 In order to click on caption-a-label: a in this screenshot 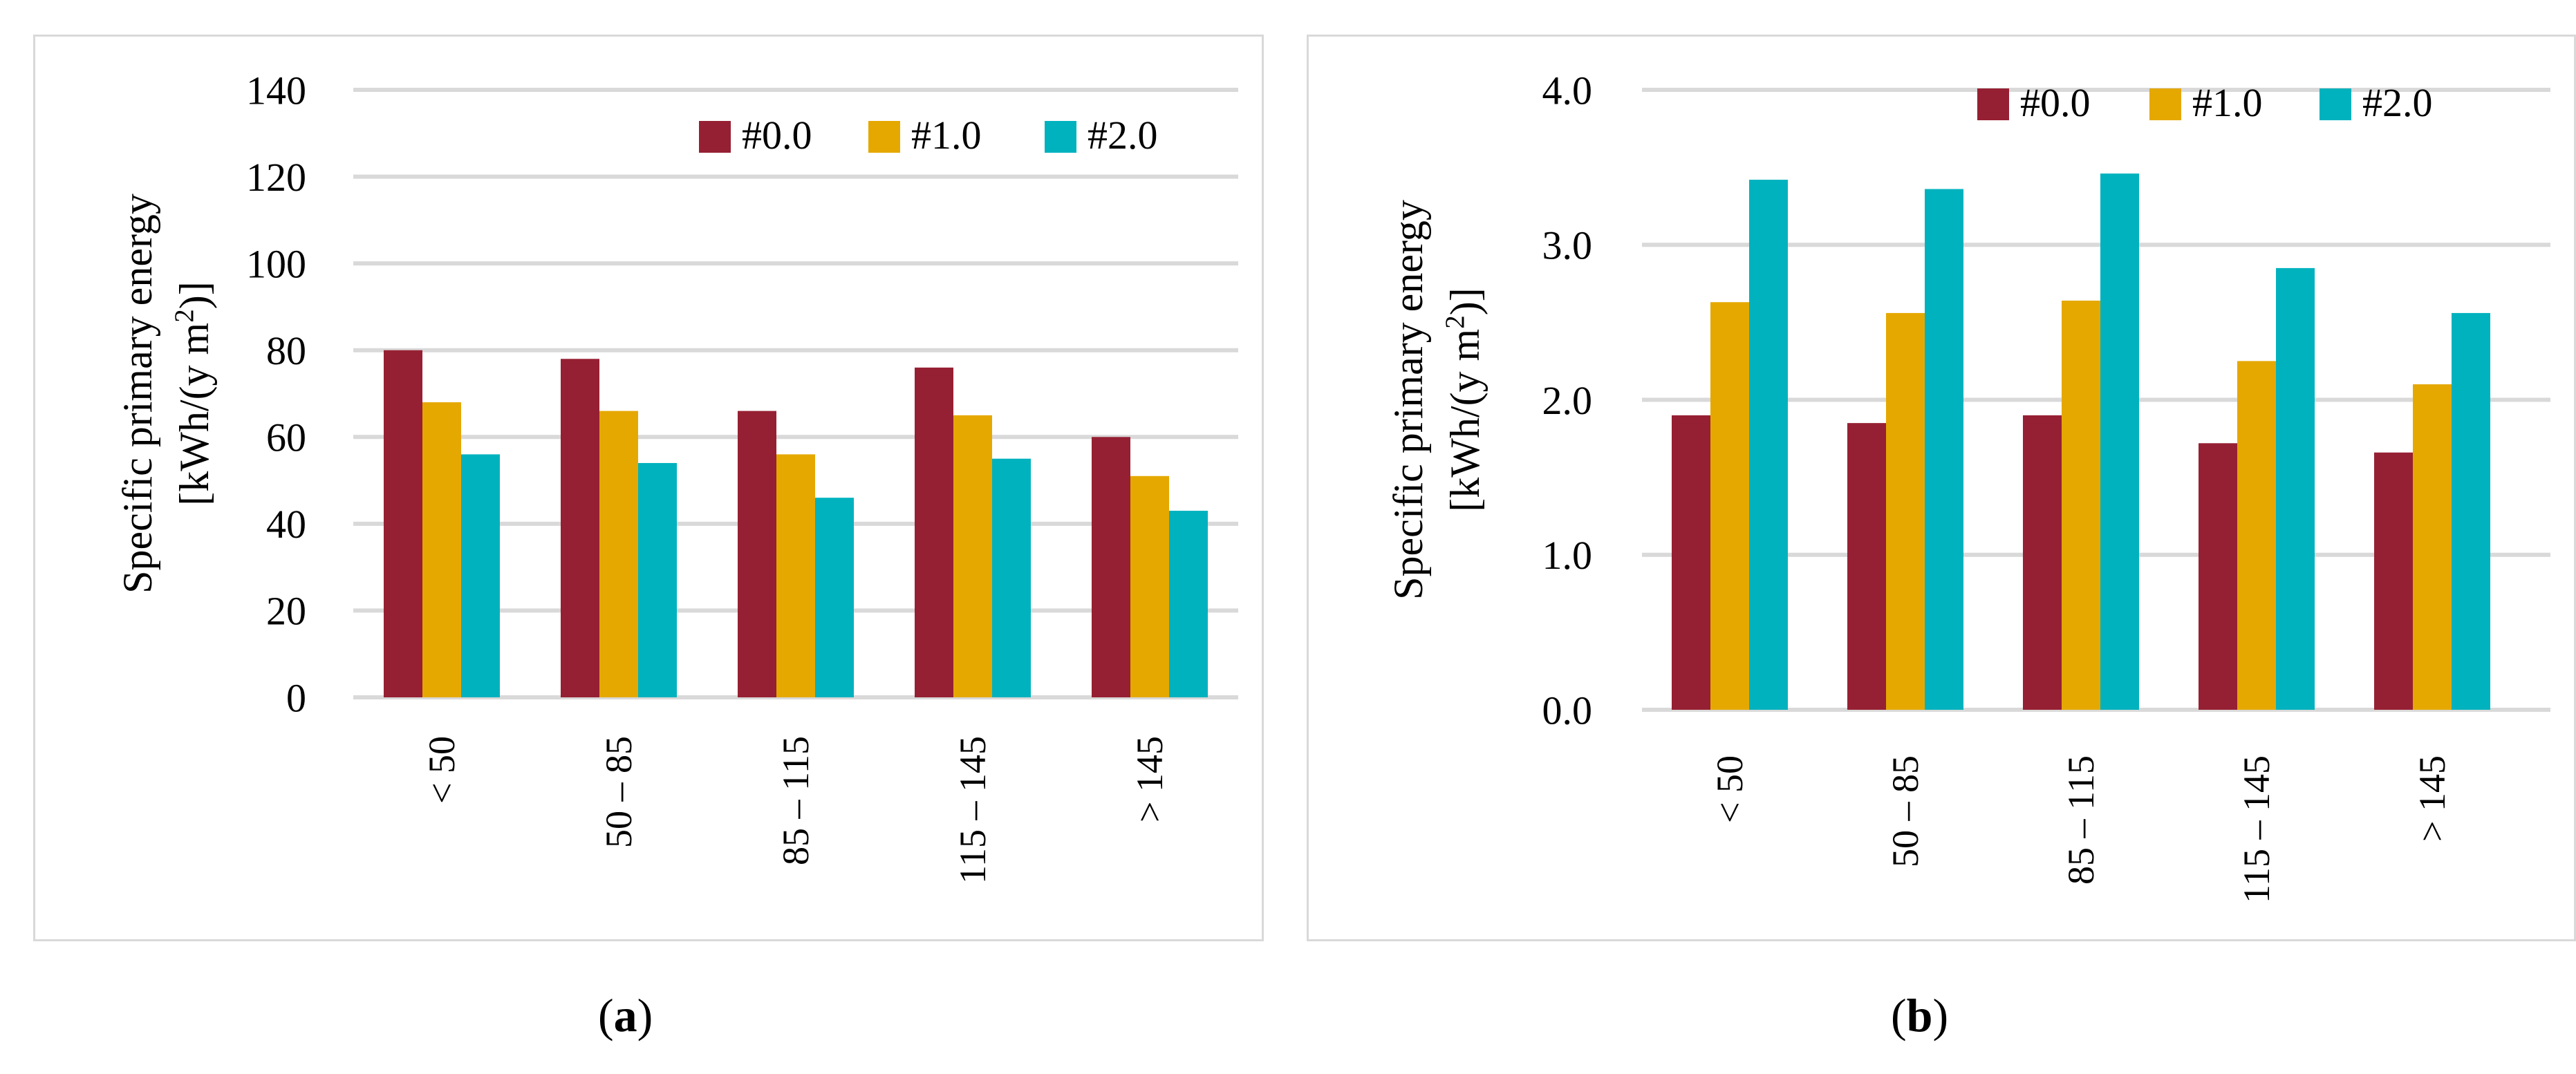, I will do `click(625, 1015)`.